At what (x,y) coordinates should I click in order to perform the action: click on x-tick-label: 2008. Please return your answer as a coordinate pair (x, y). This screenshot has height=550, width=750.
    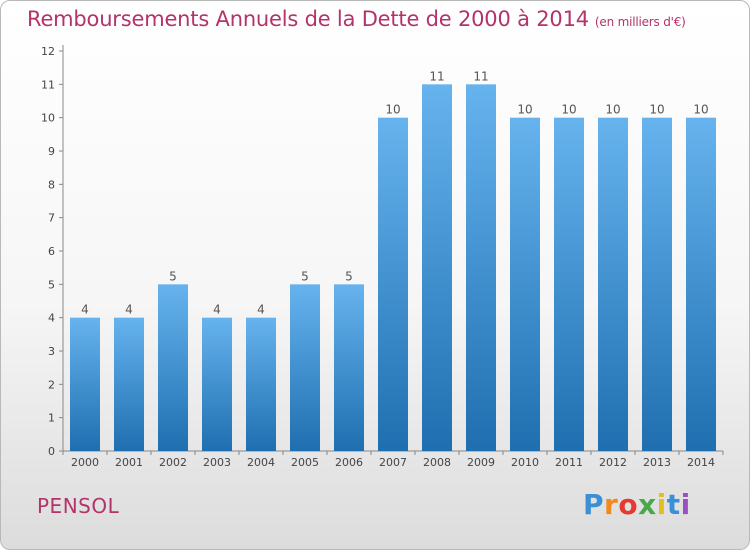
    Looking at the image, I should click on (437, 462).